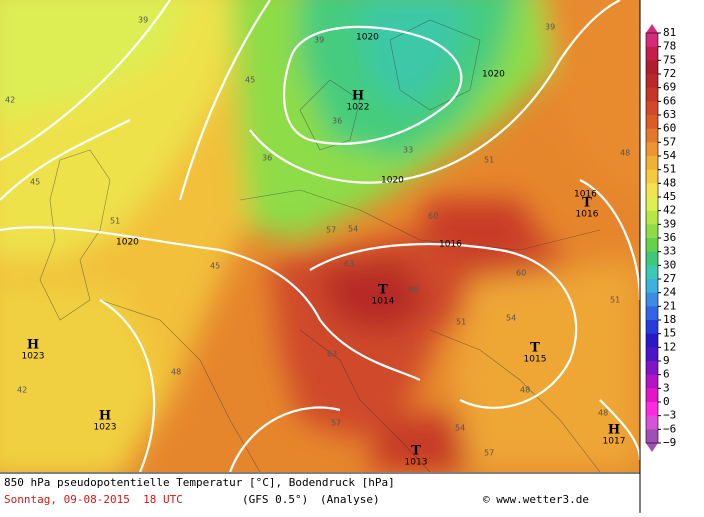  What do you see at coordinates (666, 401) in the screenshot?
I see `legend-label: 0` at bounding box center [666, 401].